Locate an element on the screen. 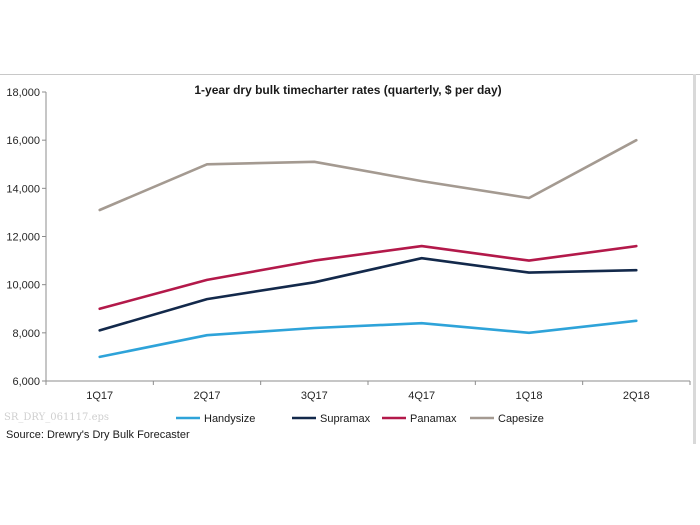 This screenshot has width=700, height=525. legend-label: Capesize is located at coordinates (521, 419).